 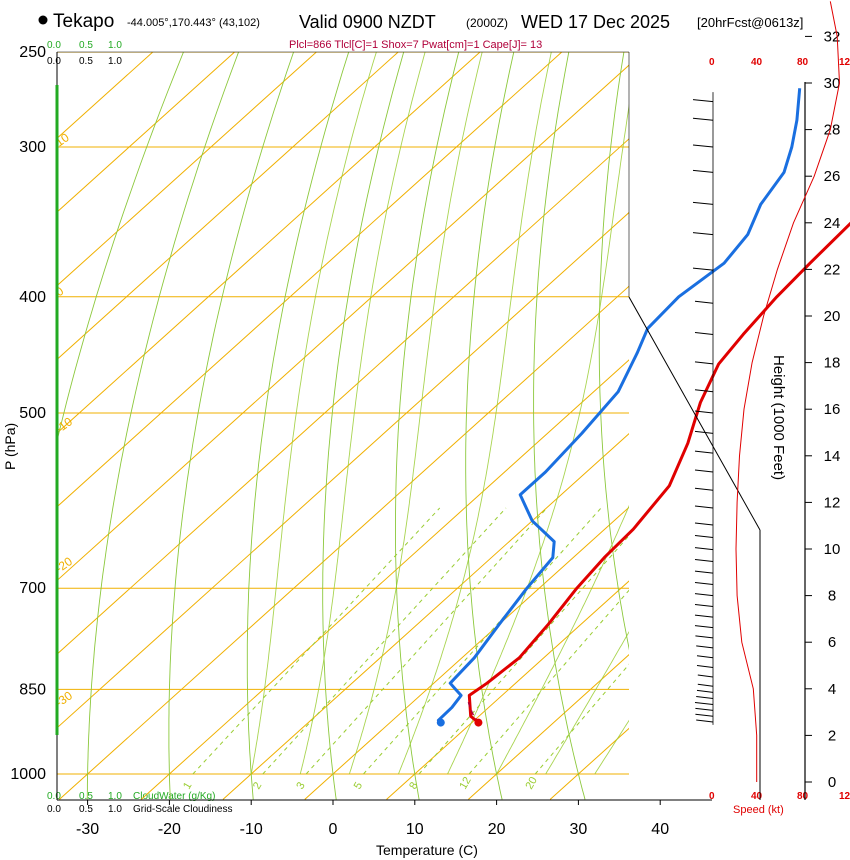 What do you see at coordinates (478, 722) in the screenshot?
I see `surface-temperature-point` at bounding box center [478, 722].